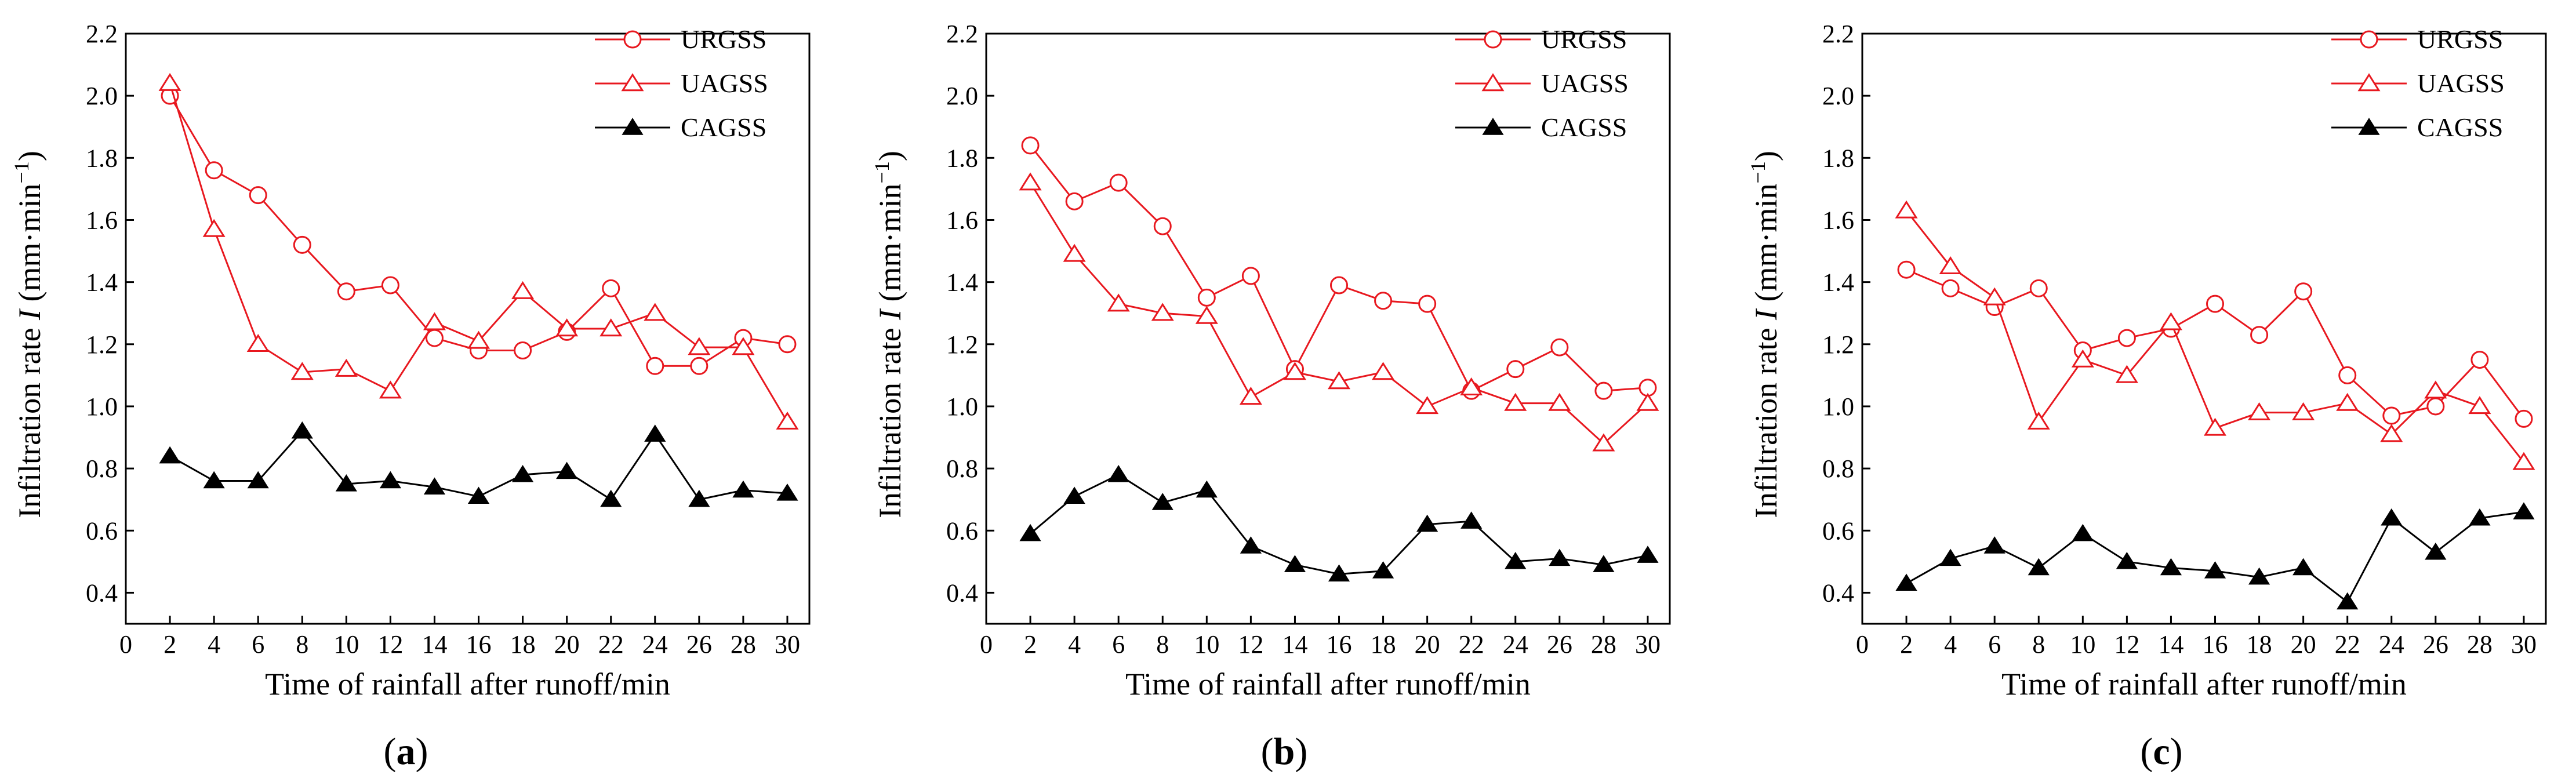  What do you see at coordinates (1764, 334) in the screenshot?
I see `y-axis-title: Infiltration rate I (mm·min−1)` at bounding box center [1764, 334].